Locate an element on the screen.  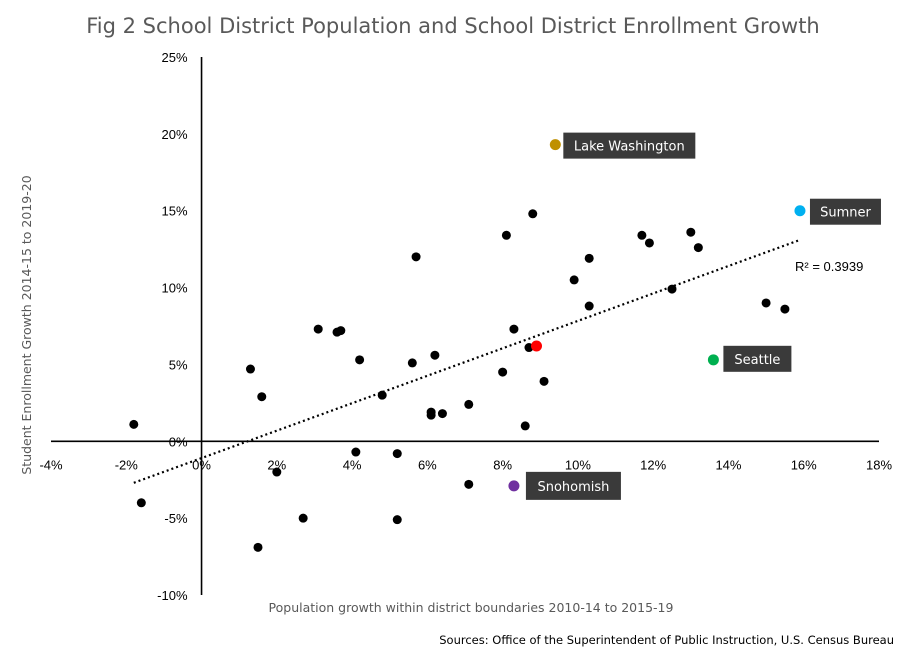
callout-text: Seattle is located at coordinates (757, 360).